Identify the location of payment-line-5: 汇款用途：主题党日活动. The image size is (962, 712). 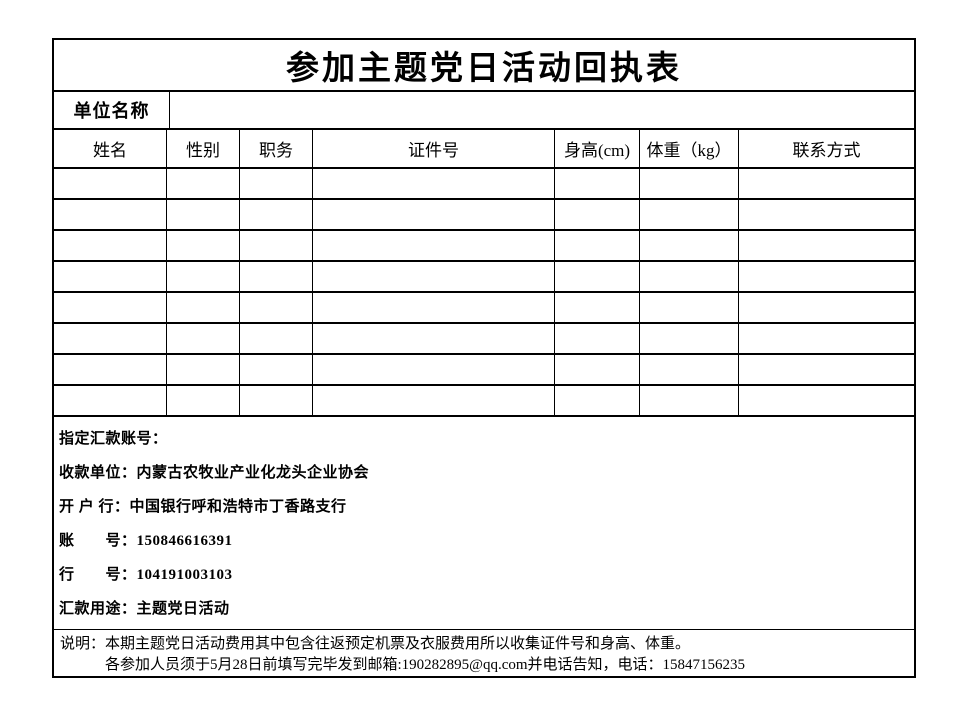
(144, 609).